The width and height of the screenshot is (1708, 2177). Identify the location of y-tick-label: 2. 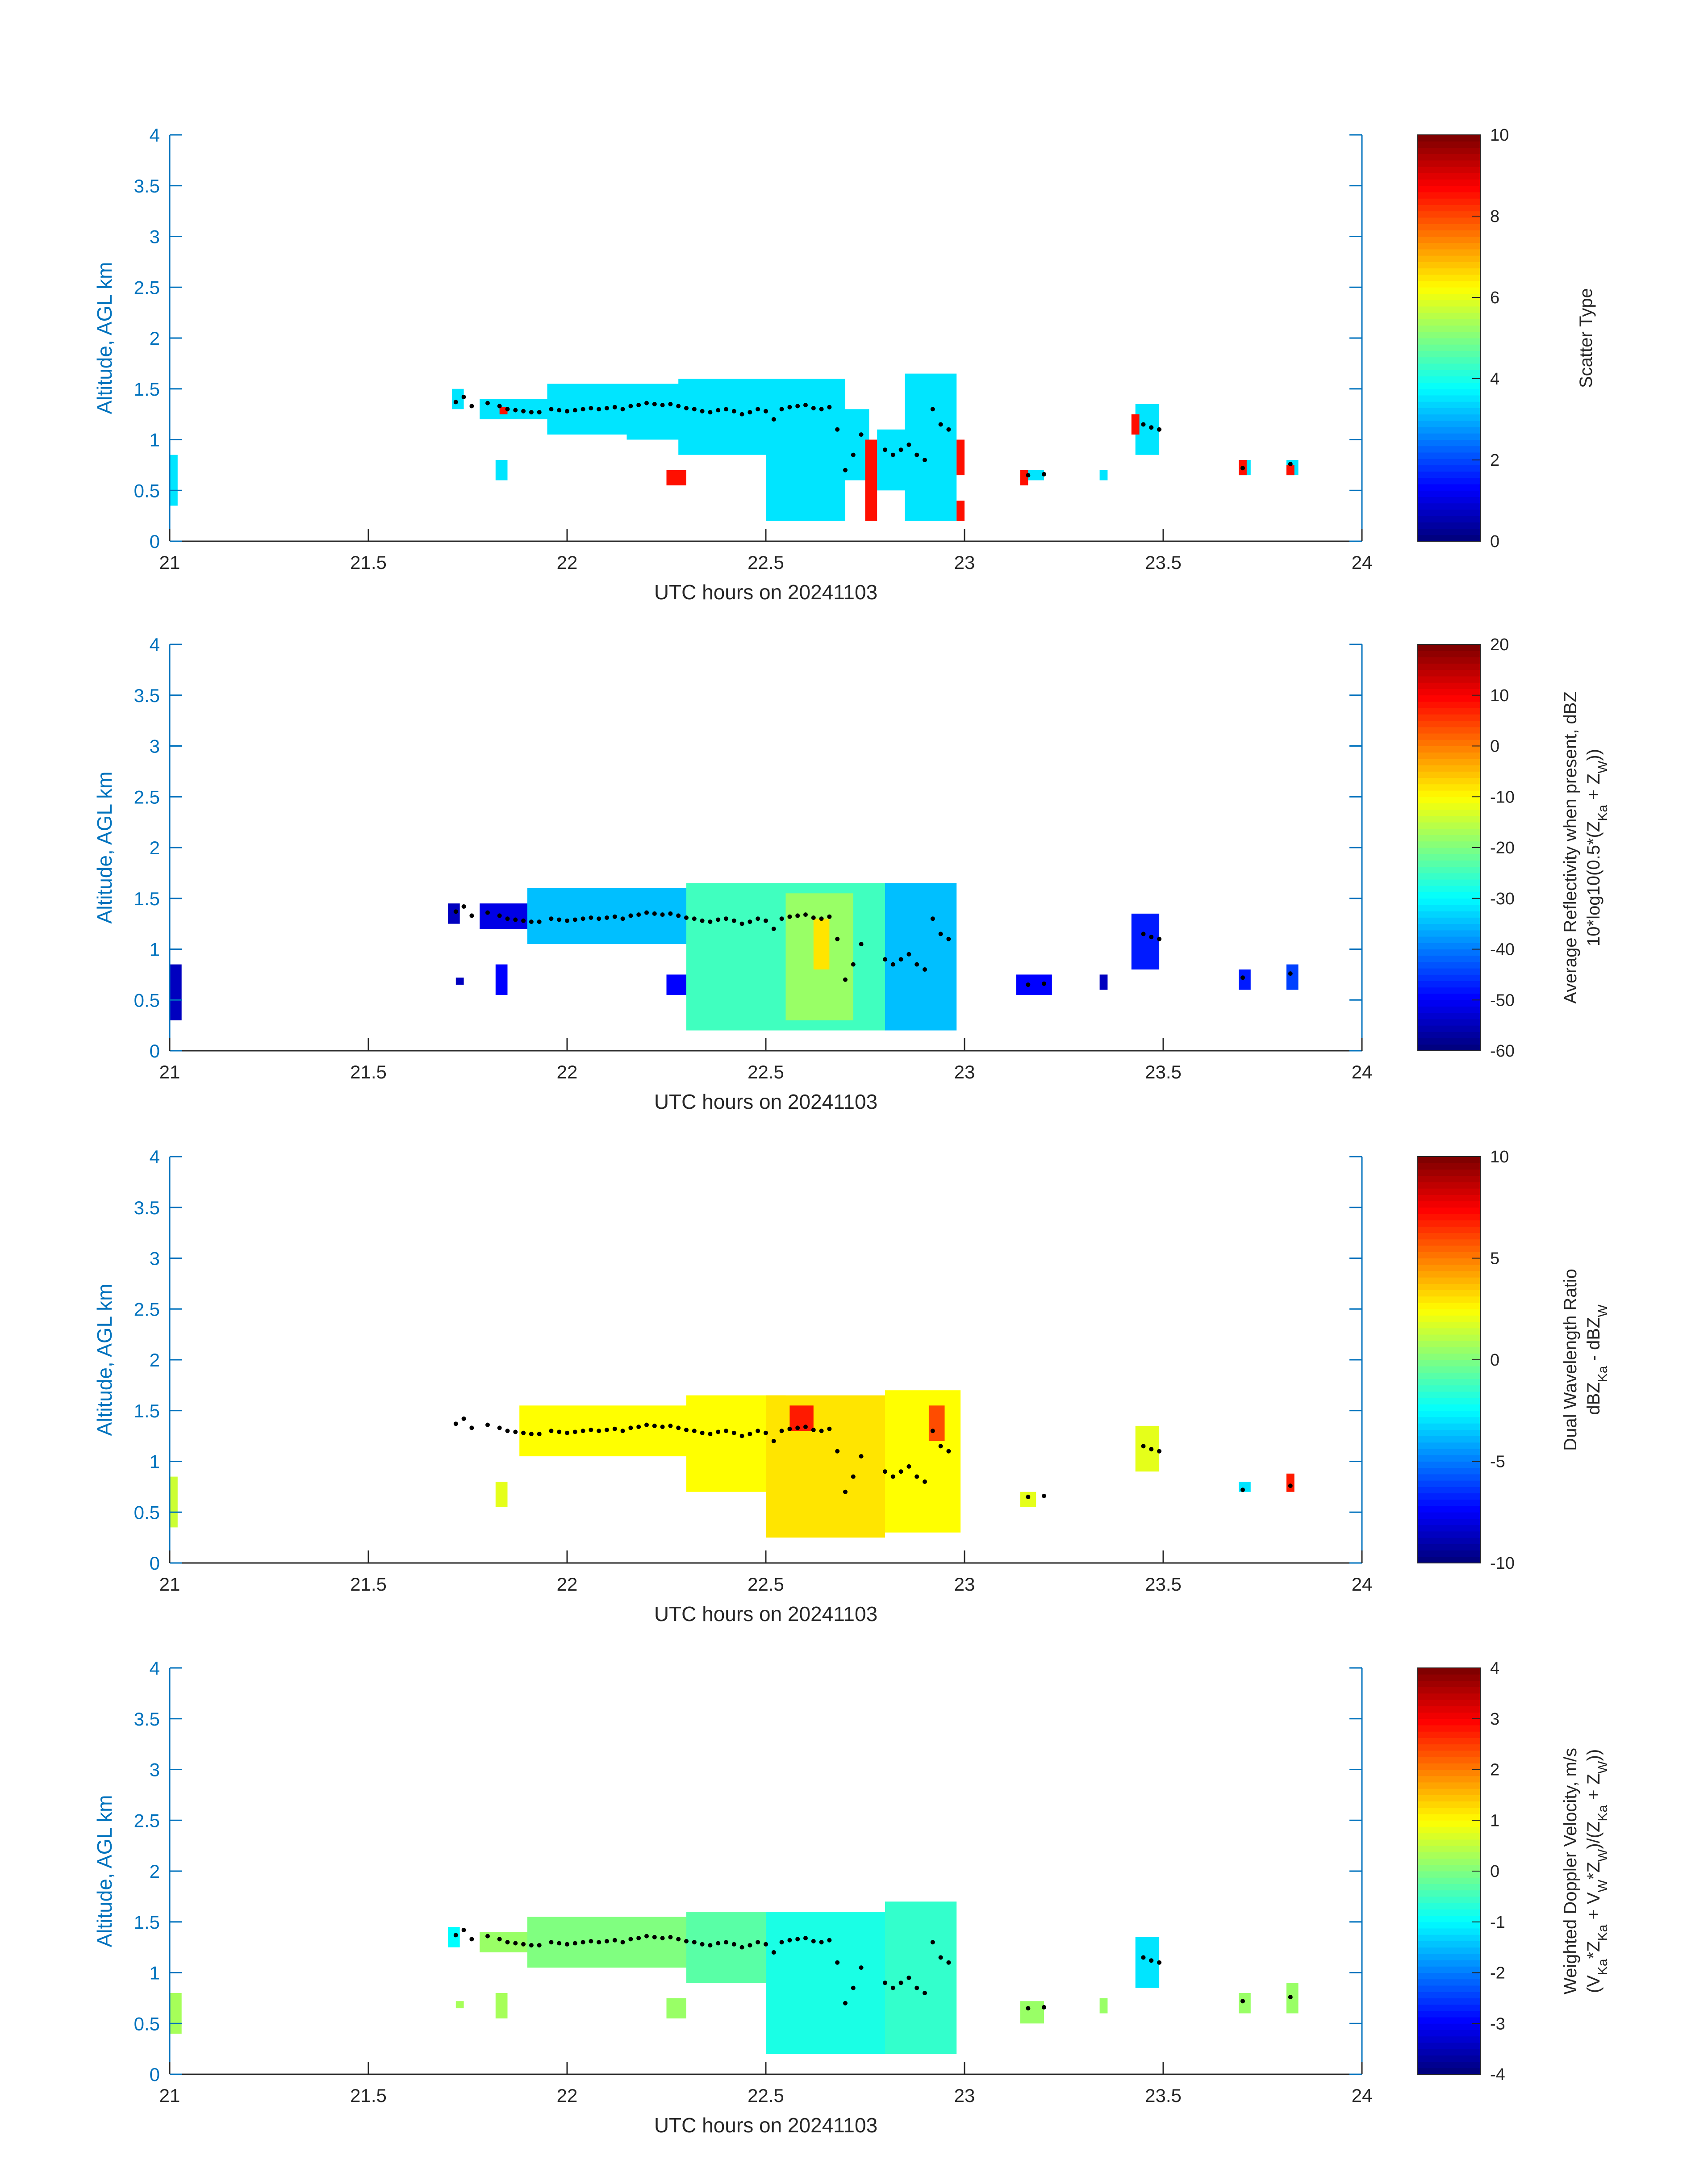
(155, 1871).